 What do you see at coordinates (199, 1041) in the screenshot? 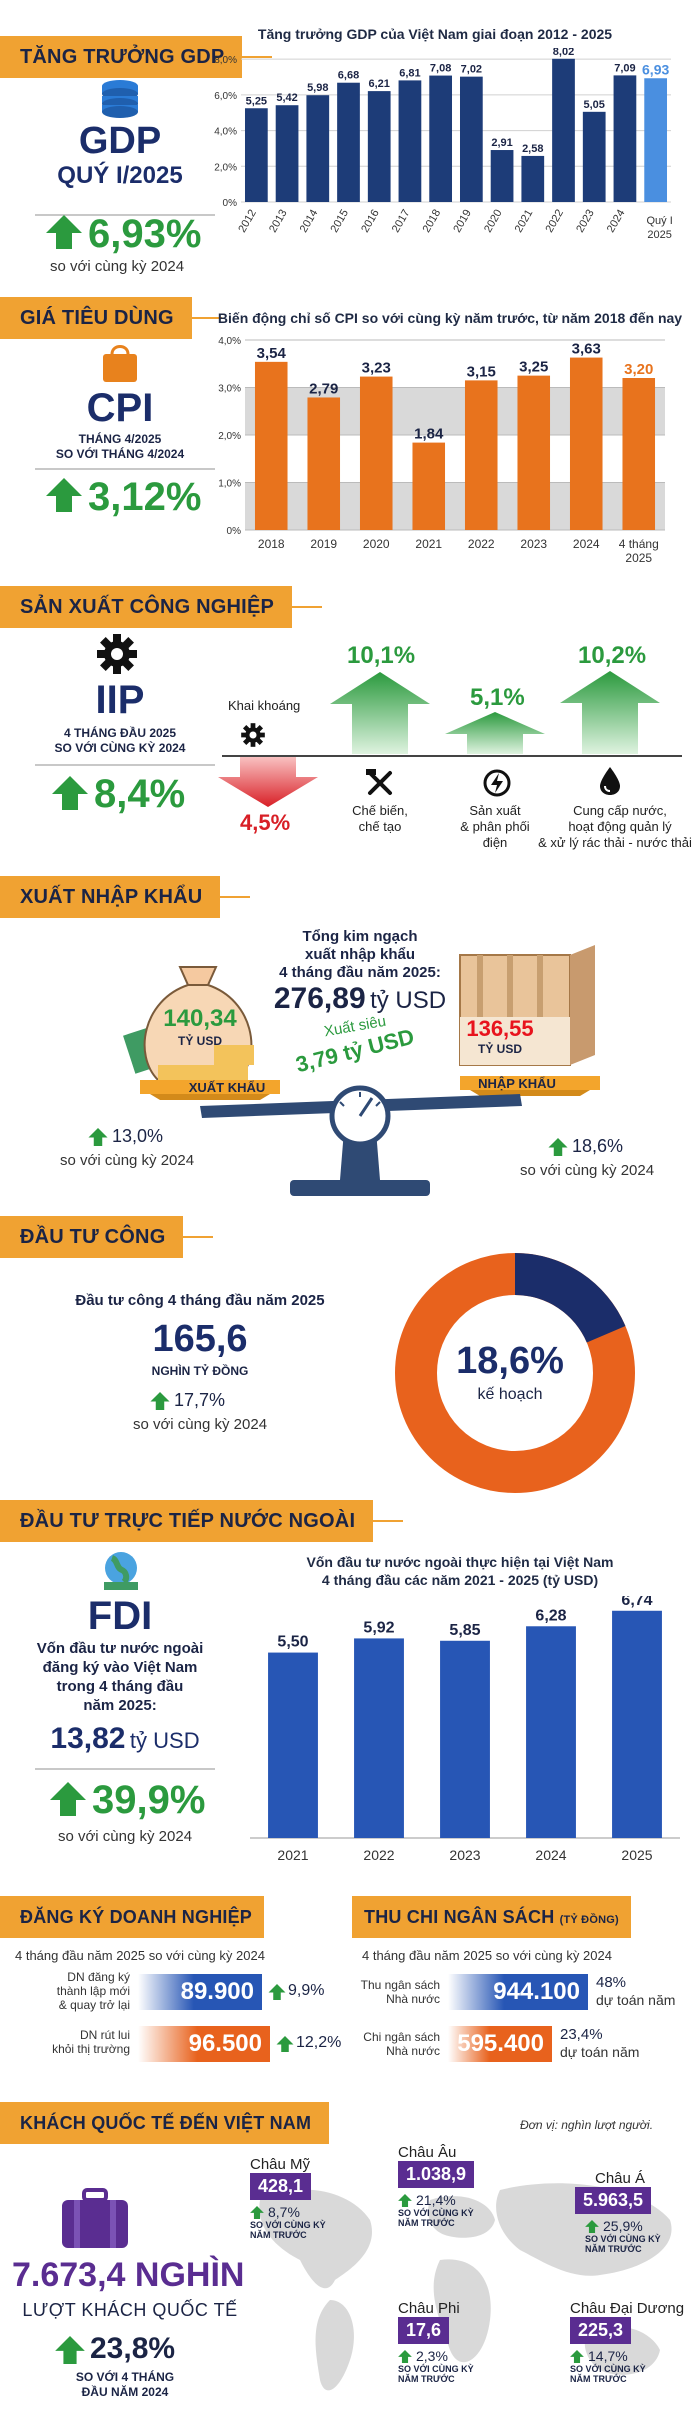
I see `export-unit: TỶ USD` at bounding box center [199, 1041].